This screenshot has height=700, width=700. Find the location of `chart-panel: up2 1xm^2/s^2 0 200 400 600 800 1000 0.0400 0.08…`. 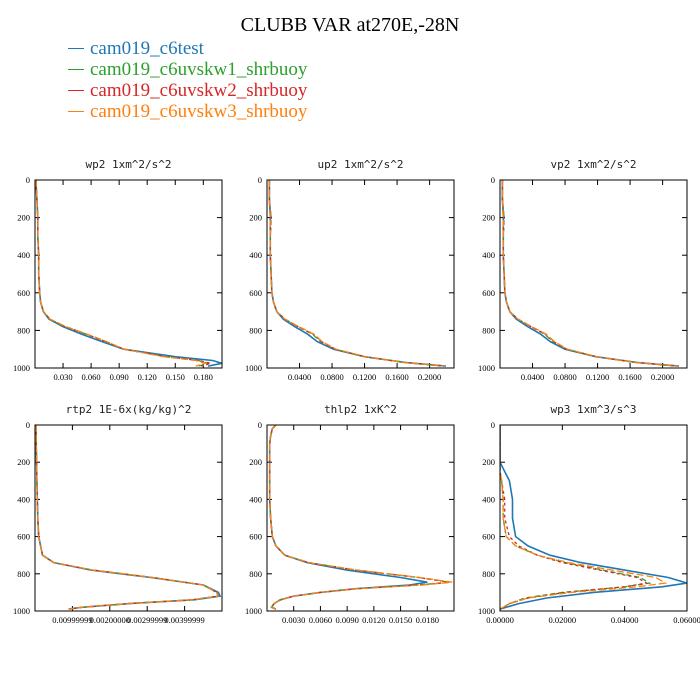

chart-panel: up2 1xm^2/s^2 0 200 400 600 800 1000 0.0400 0.08… is located at coordinates (350, 270).